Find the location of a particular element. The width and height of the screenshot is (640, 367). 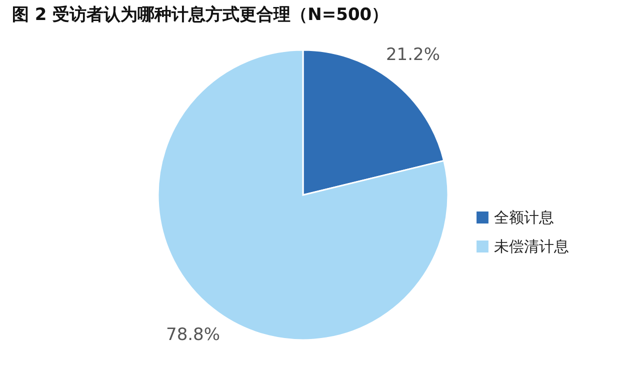

legend-label: 全额计息 is located at coordinates (524, 217).